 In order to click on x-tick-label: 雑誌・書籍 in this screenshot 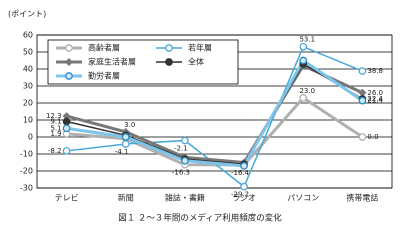, I will do `click(185, 198)`.